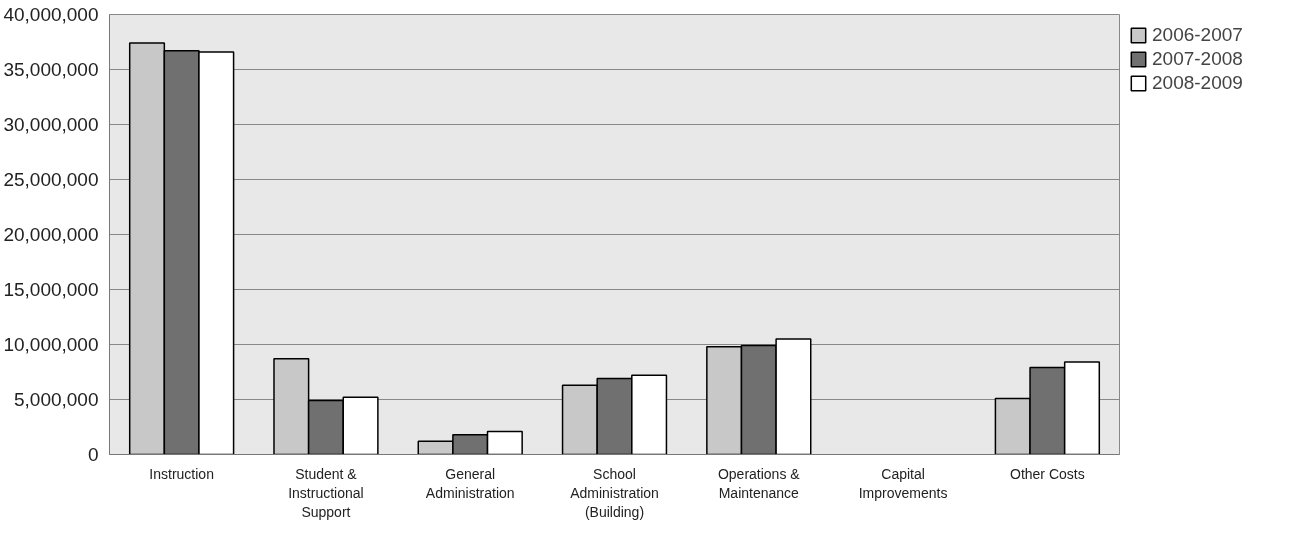  I want to click on y-tick-label: 10,000,000, so click(51, 344).